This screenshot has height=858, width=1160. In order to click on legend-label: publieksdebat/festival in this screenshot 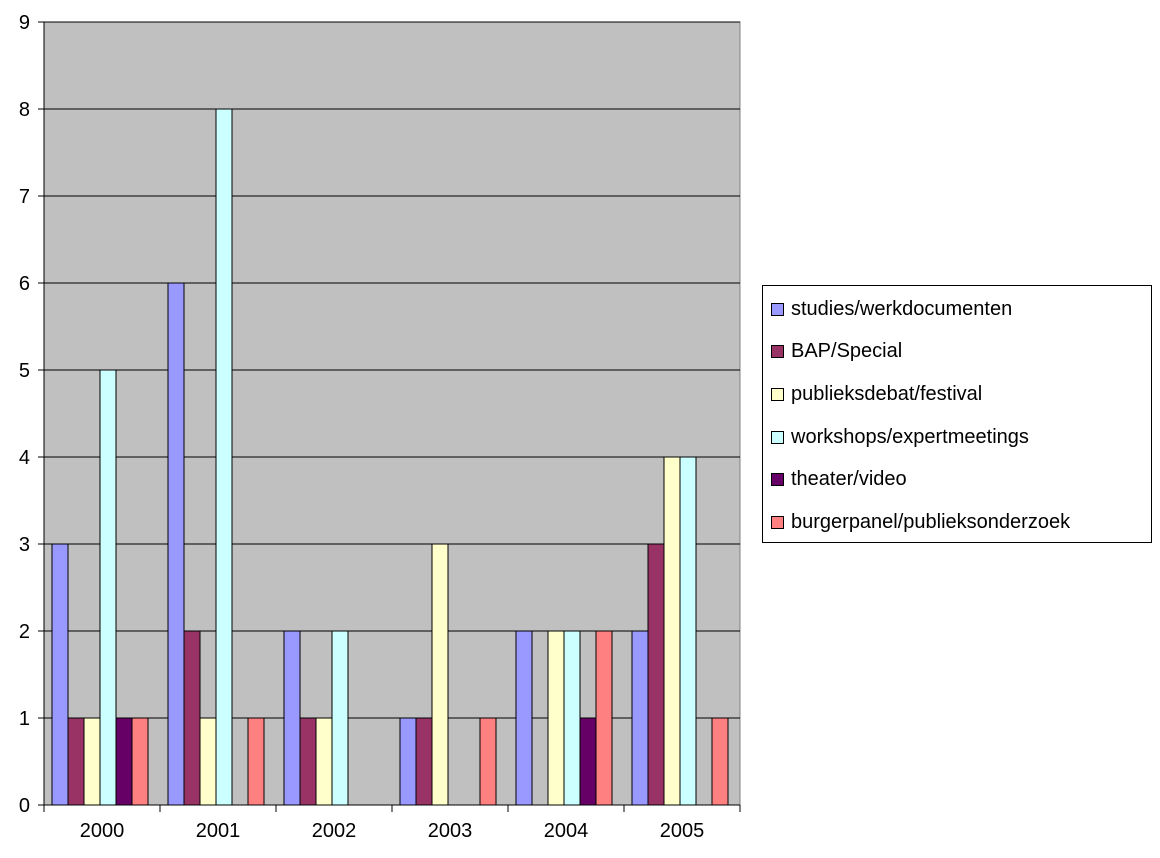, I will do `click(887, 393)`.